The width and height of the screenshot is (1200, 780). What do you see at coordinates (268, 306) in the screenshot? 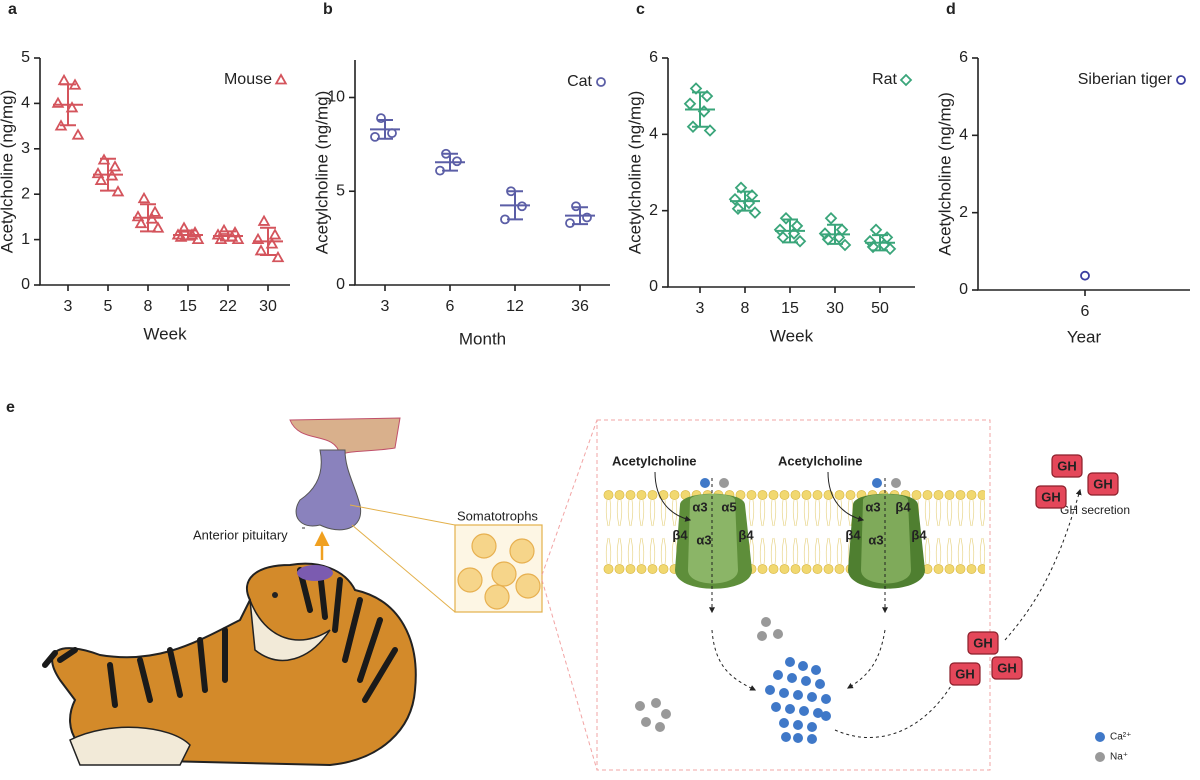
I see `x-tick-label: 30` at bounding box center [268, 306].